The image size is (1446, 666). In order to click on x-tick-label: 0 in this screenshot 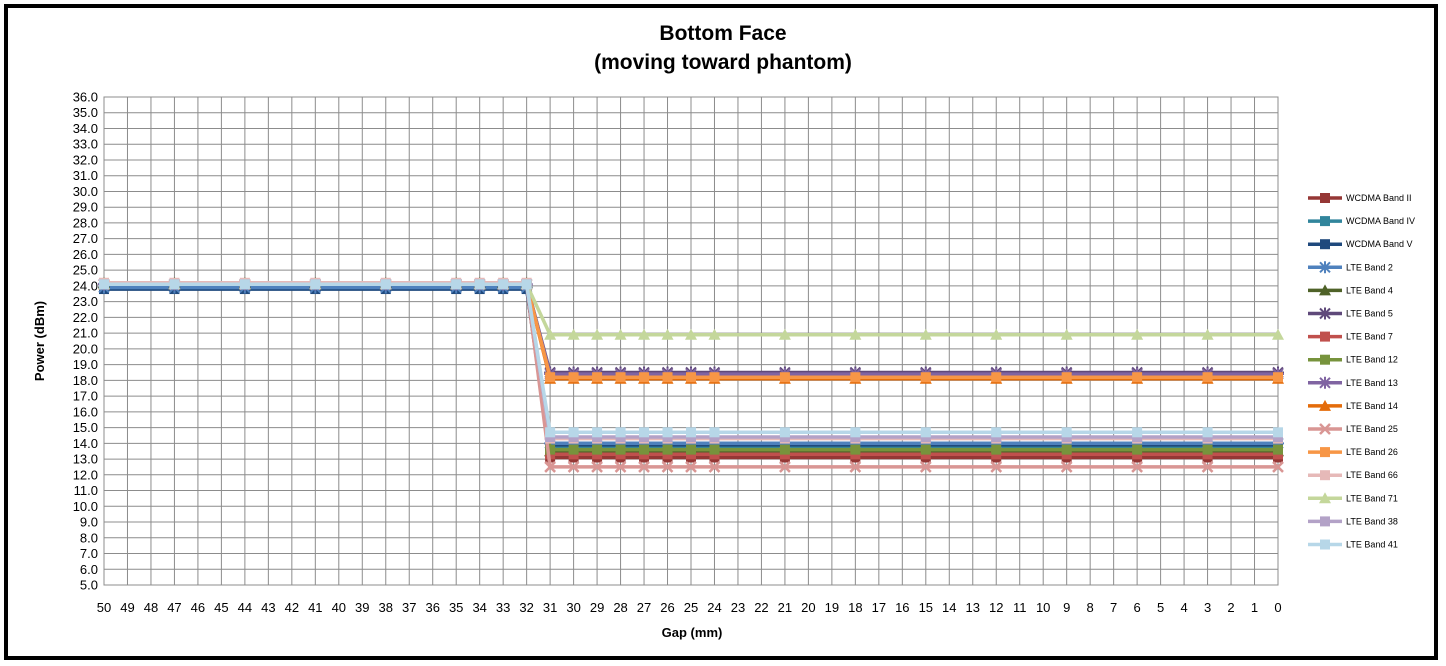, I will do `click(1277, 607)`.